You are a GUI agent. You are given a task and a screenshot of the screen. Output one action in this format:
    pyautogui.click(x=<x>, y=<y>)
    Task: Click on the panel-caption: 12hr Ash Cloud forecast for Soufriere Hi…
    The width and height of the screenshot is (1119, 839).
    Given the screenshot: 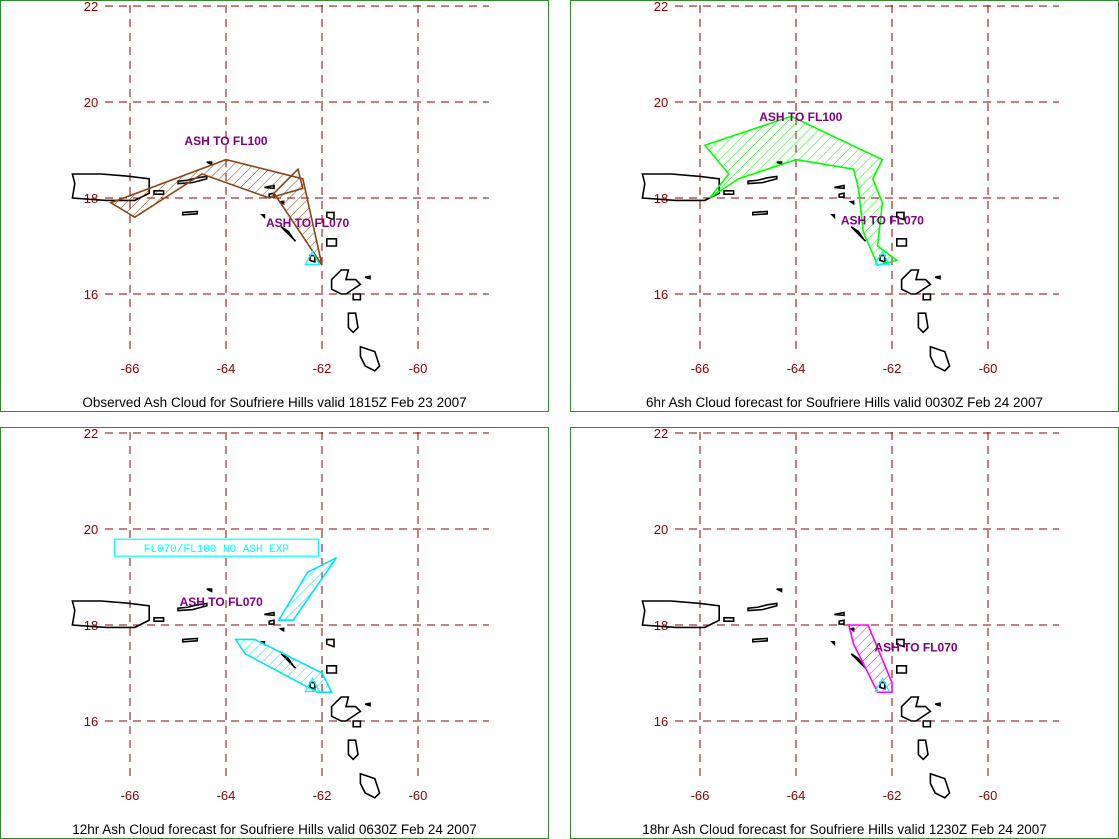 What is the action you would take?
    pyautogui.click(x=274, y=829)
    